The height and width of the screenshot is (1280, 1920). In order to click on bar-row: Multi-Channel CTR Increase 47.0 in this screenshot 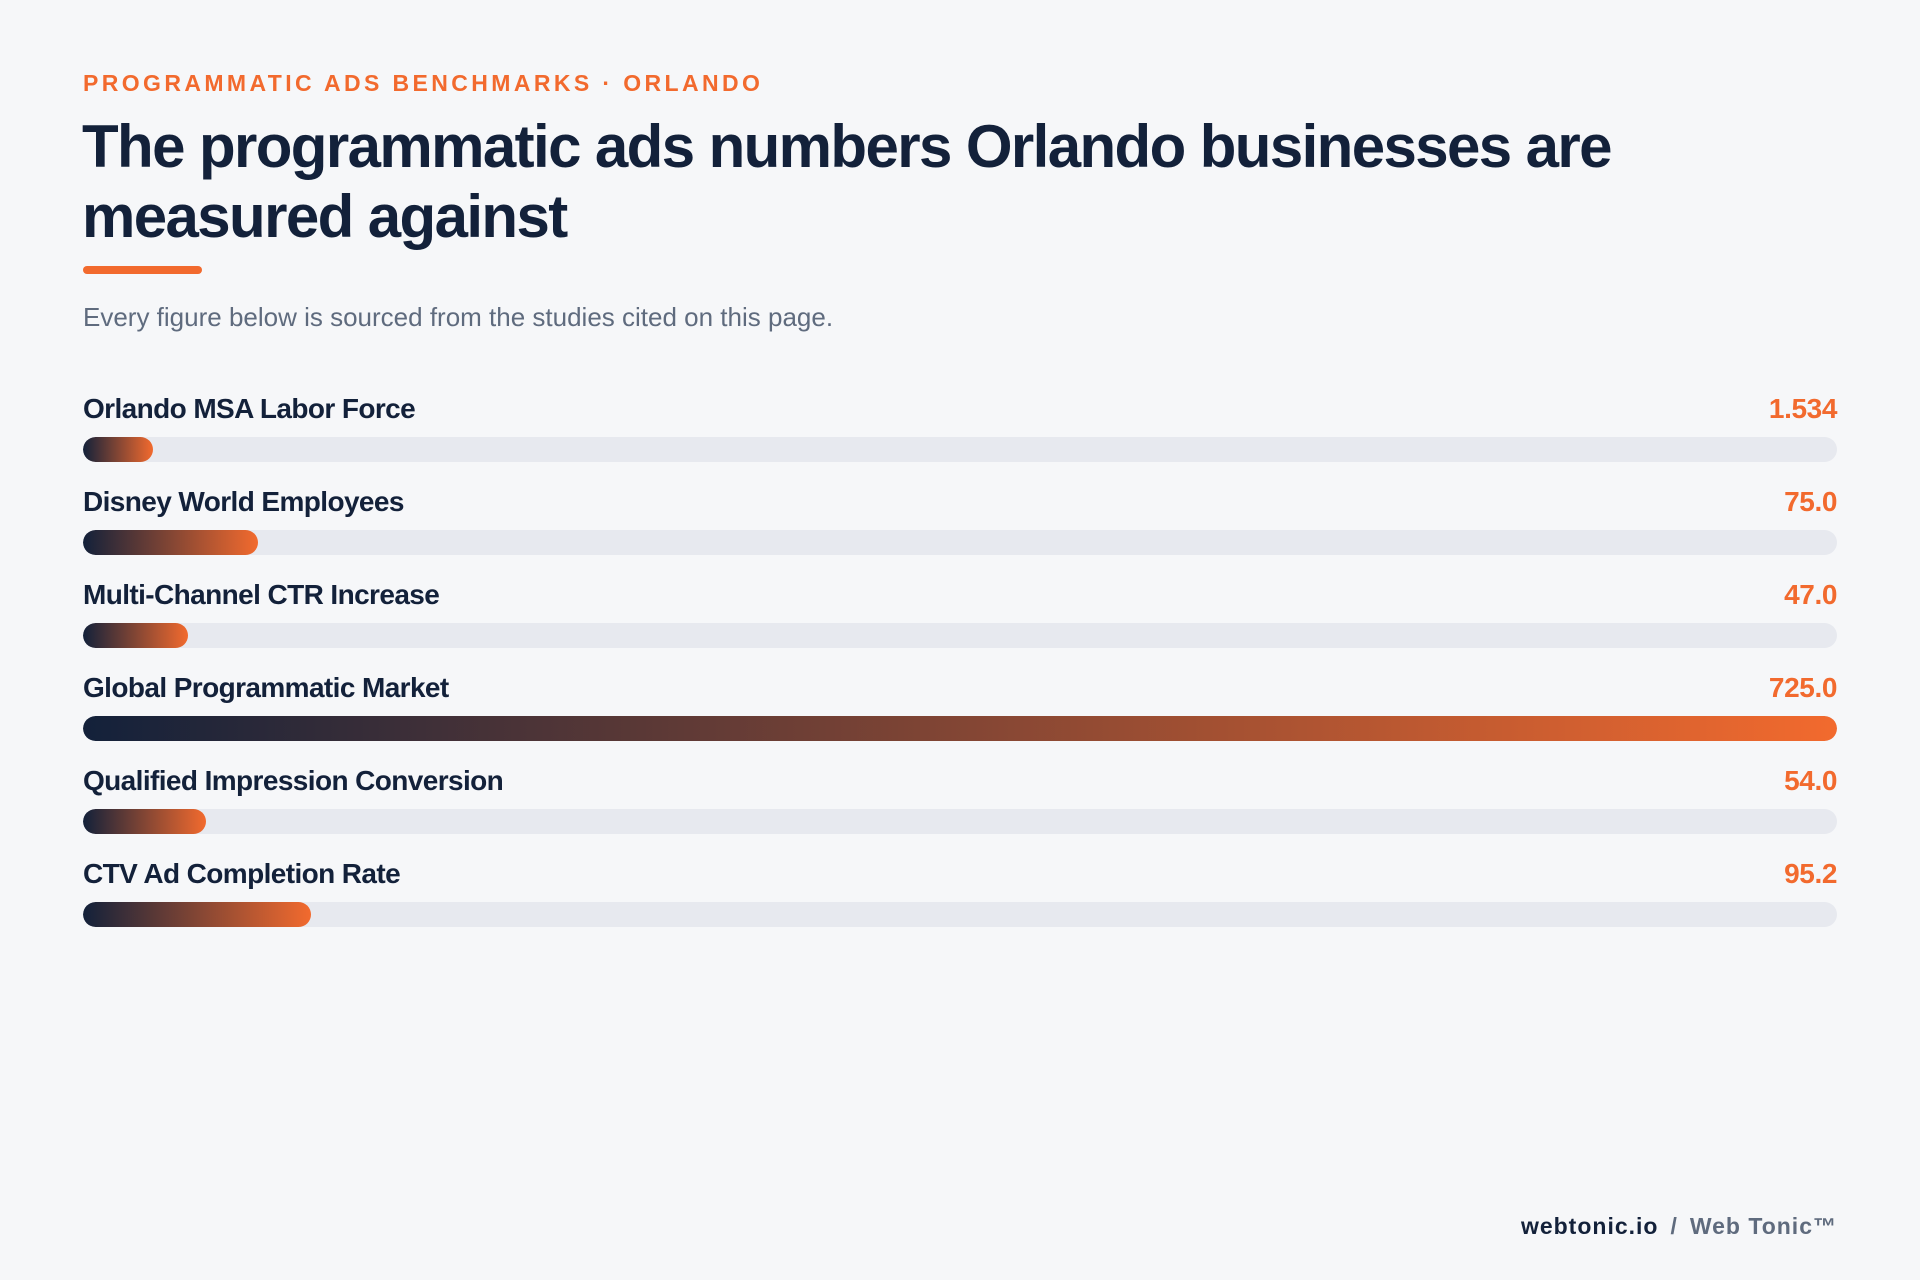, I will do `click(960, 624)`.